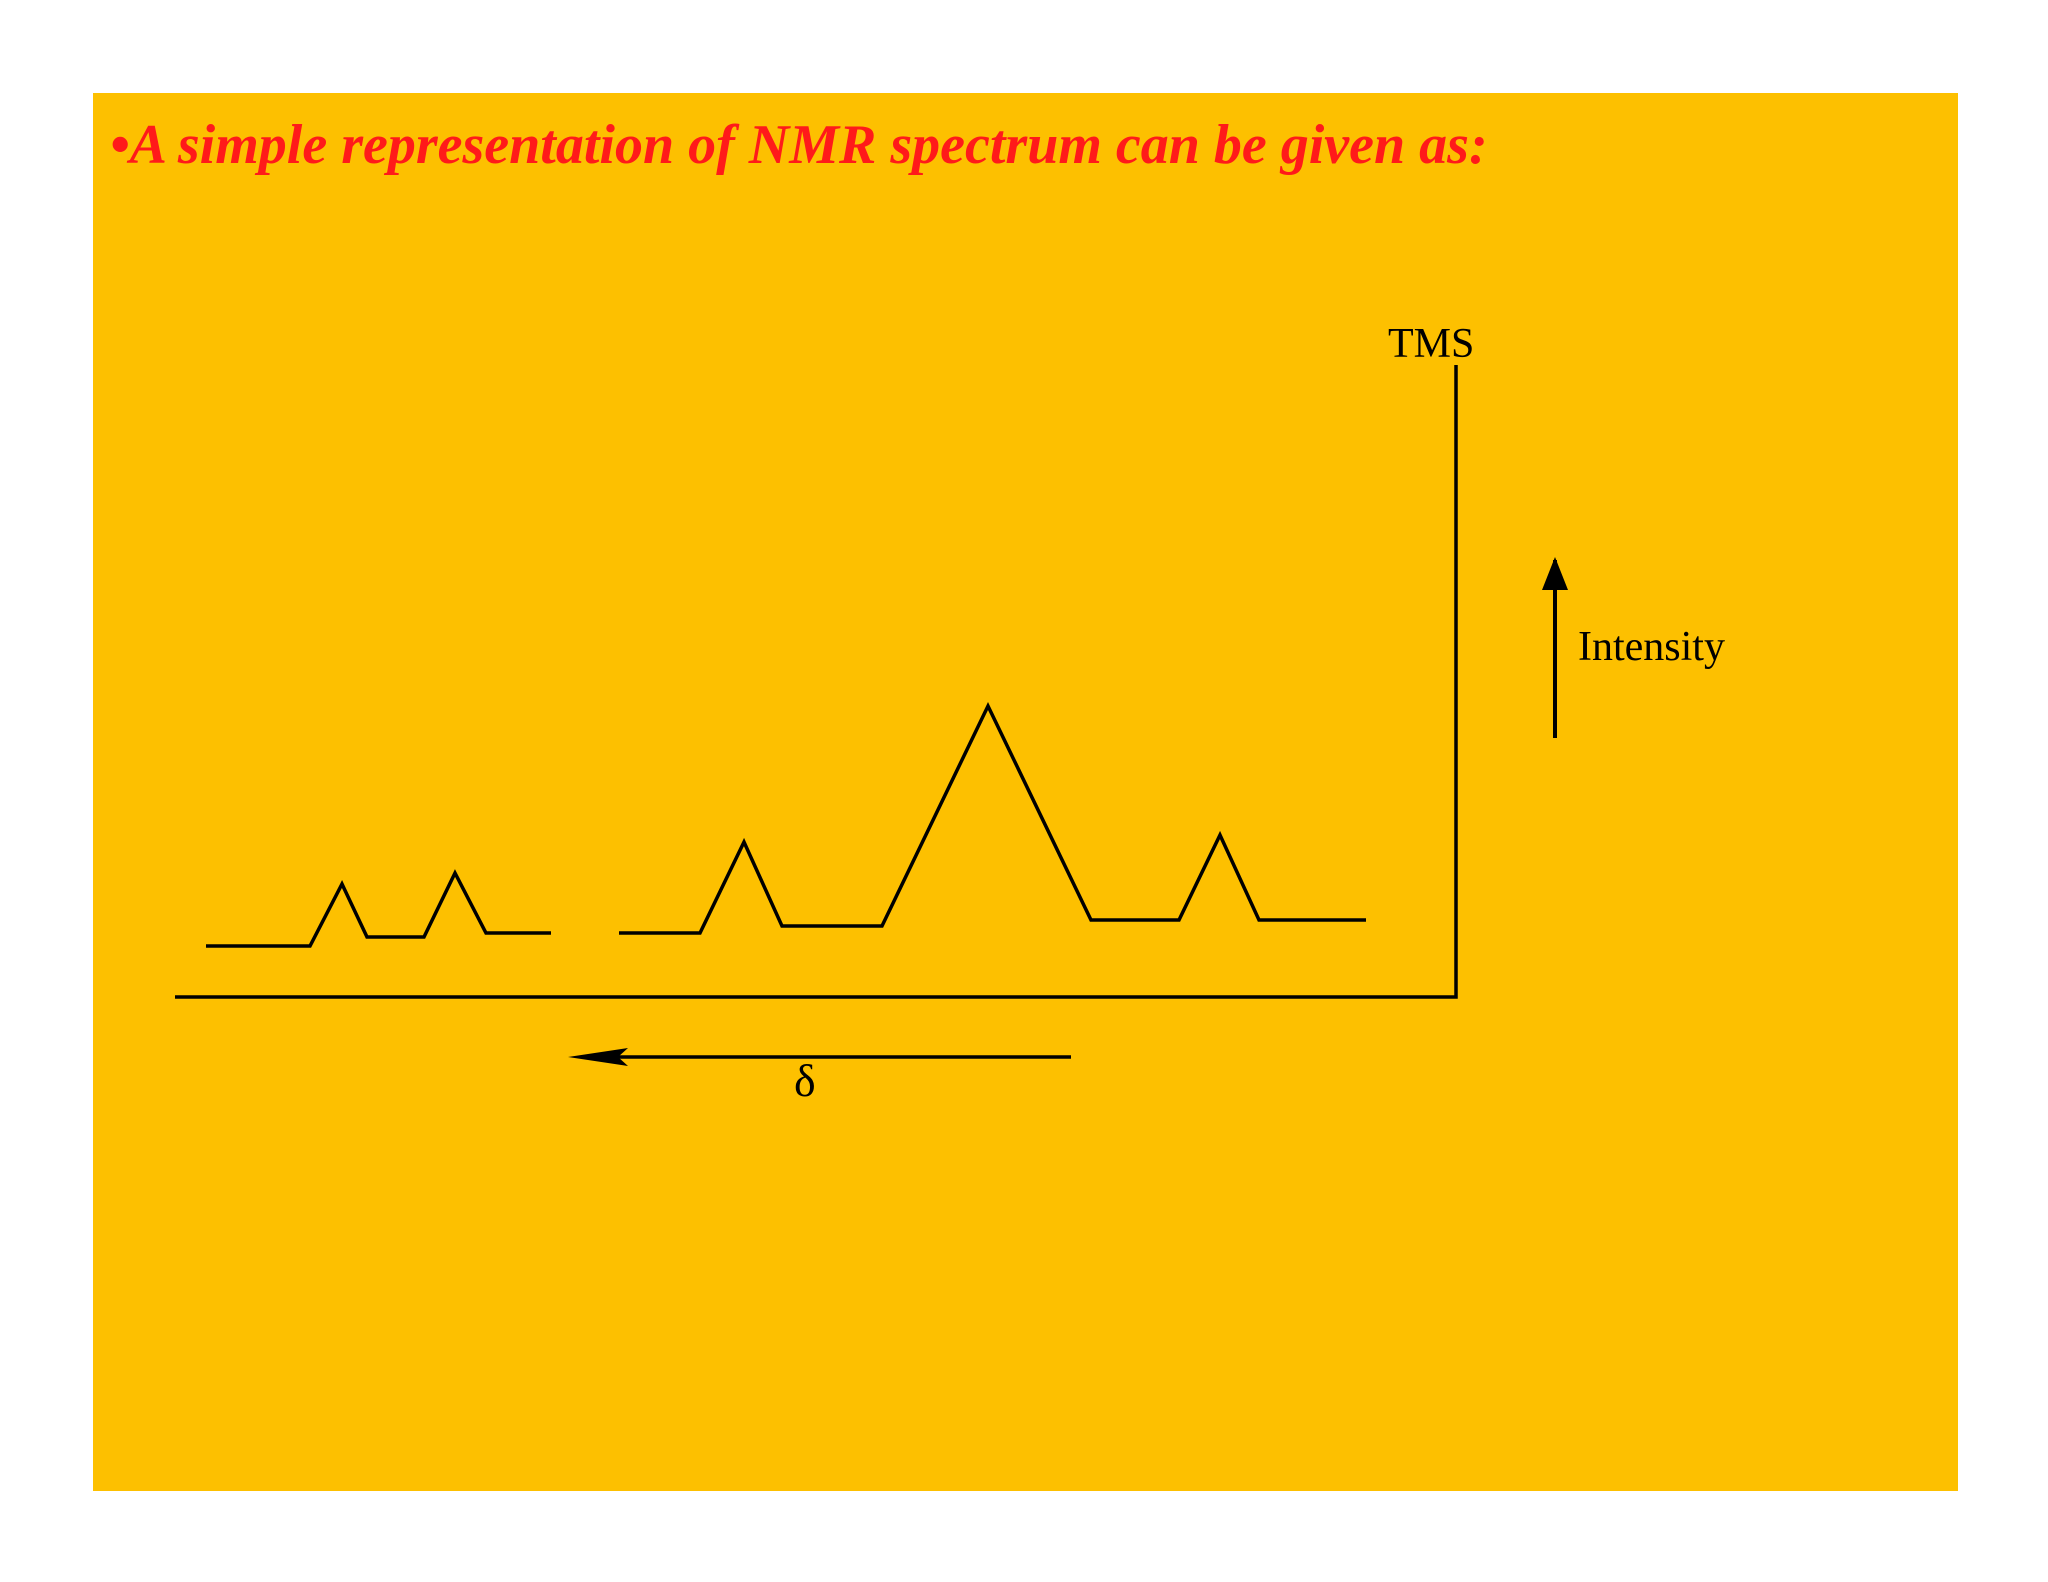  Describe the element at coordinates (992, 818) in the screenshot. I see `peak-group-right` at that location.